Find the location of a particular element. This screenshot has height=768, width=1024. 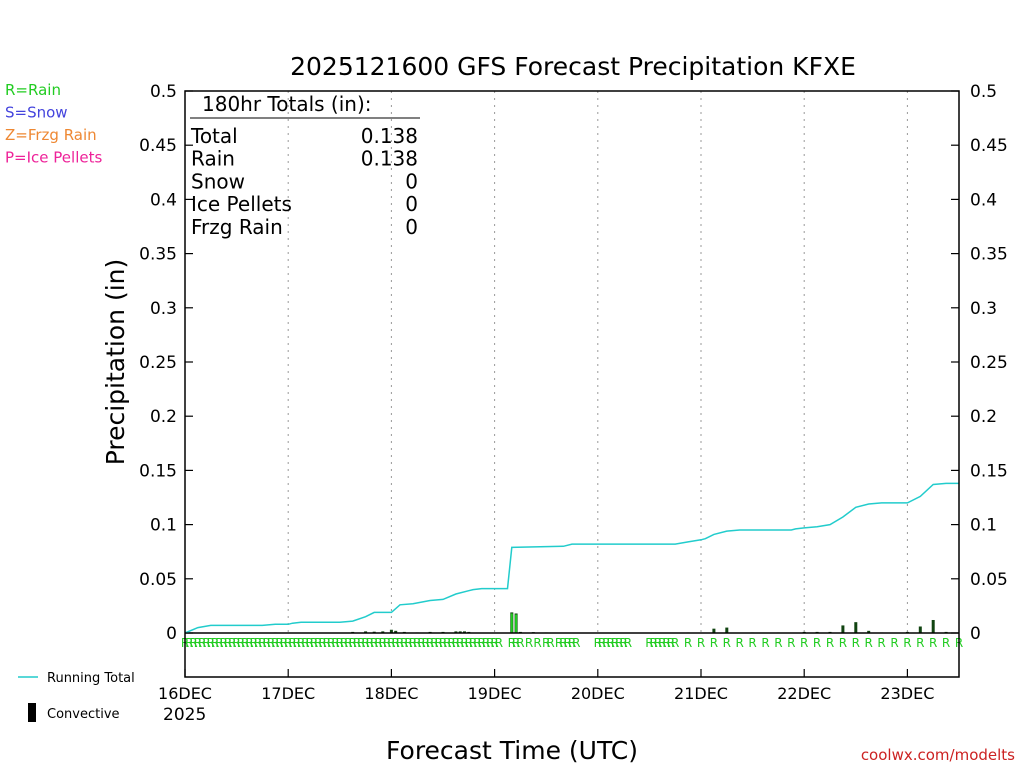

y-tick-label-left: 0.05 is located at coordinates (158, 580).